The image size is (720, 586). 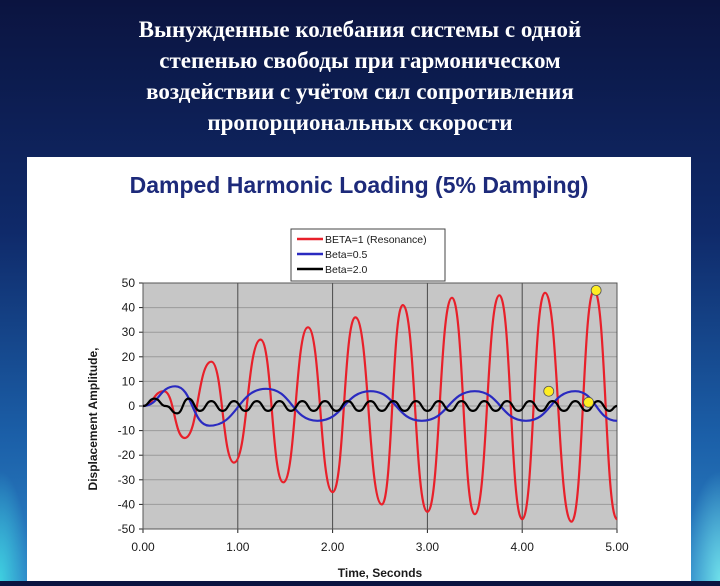 What do you see at coordinates (15, 525) in the screenshot?
I see `decorative-glow-left` at bounding box center [15, 525].